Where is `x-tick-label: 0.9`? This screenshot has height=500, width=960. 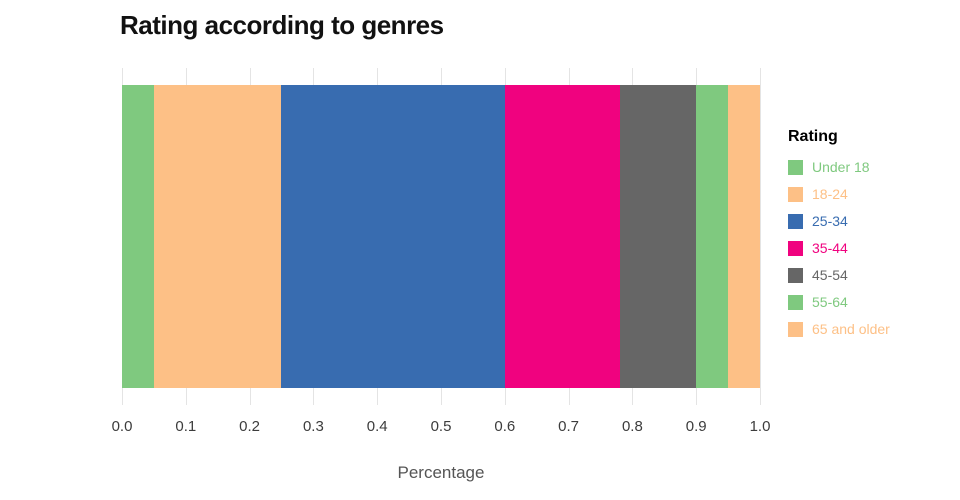 x-tick-label: 0.9 is located at coordinates (696, 426).